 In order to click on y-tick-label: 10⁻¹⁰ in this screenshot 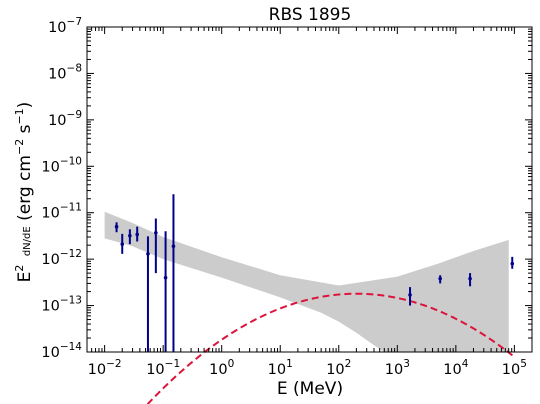, I will do `click(61, 165)`.